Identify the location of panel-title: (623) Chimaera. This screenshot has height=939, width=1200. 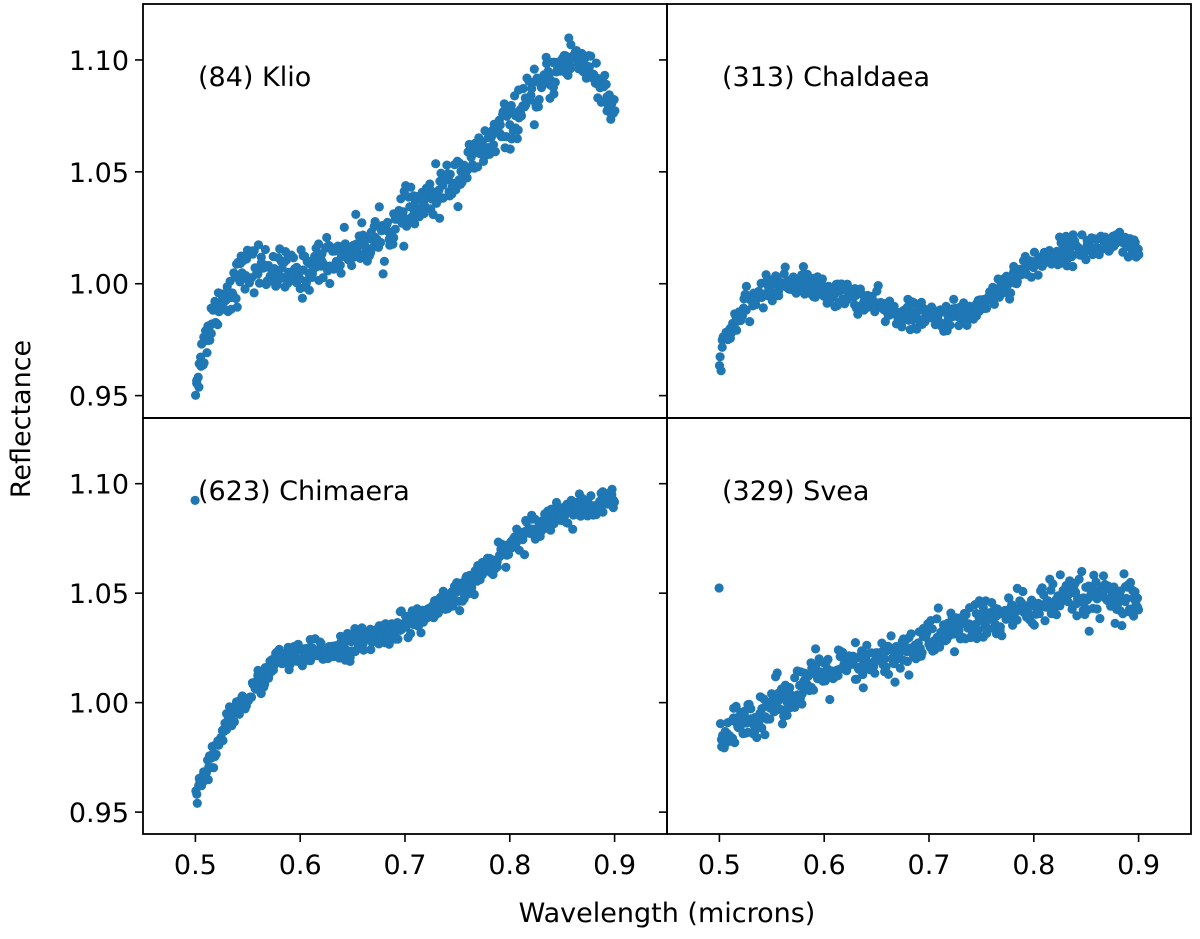
(304, 491).